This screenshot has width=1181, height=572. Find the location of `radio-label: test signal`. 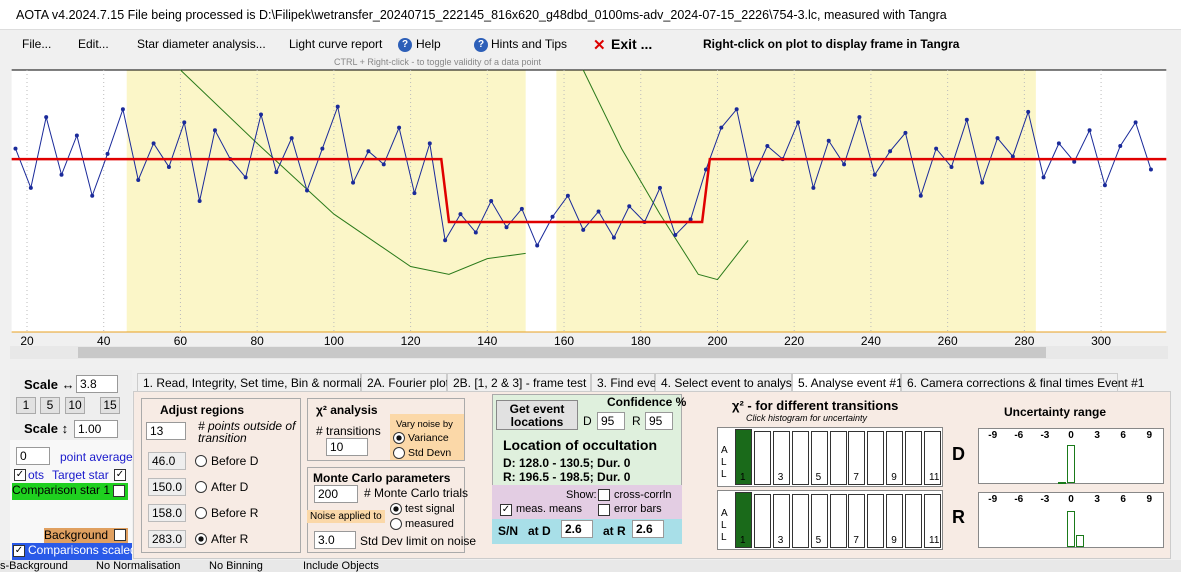

radio-label: test signal is located at coordinates (430, 509).